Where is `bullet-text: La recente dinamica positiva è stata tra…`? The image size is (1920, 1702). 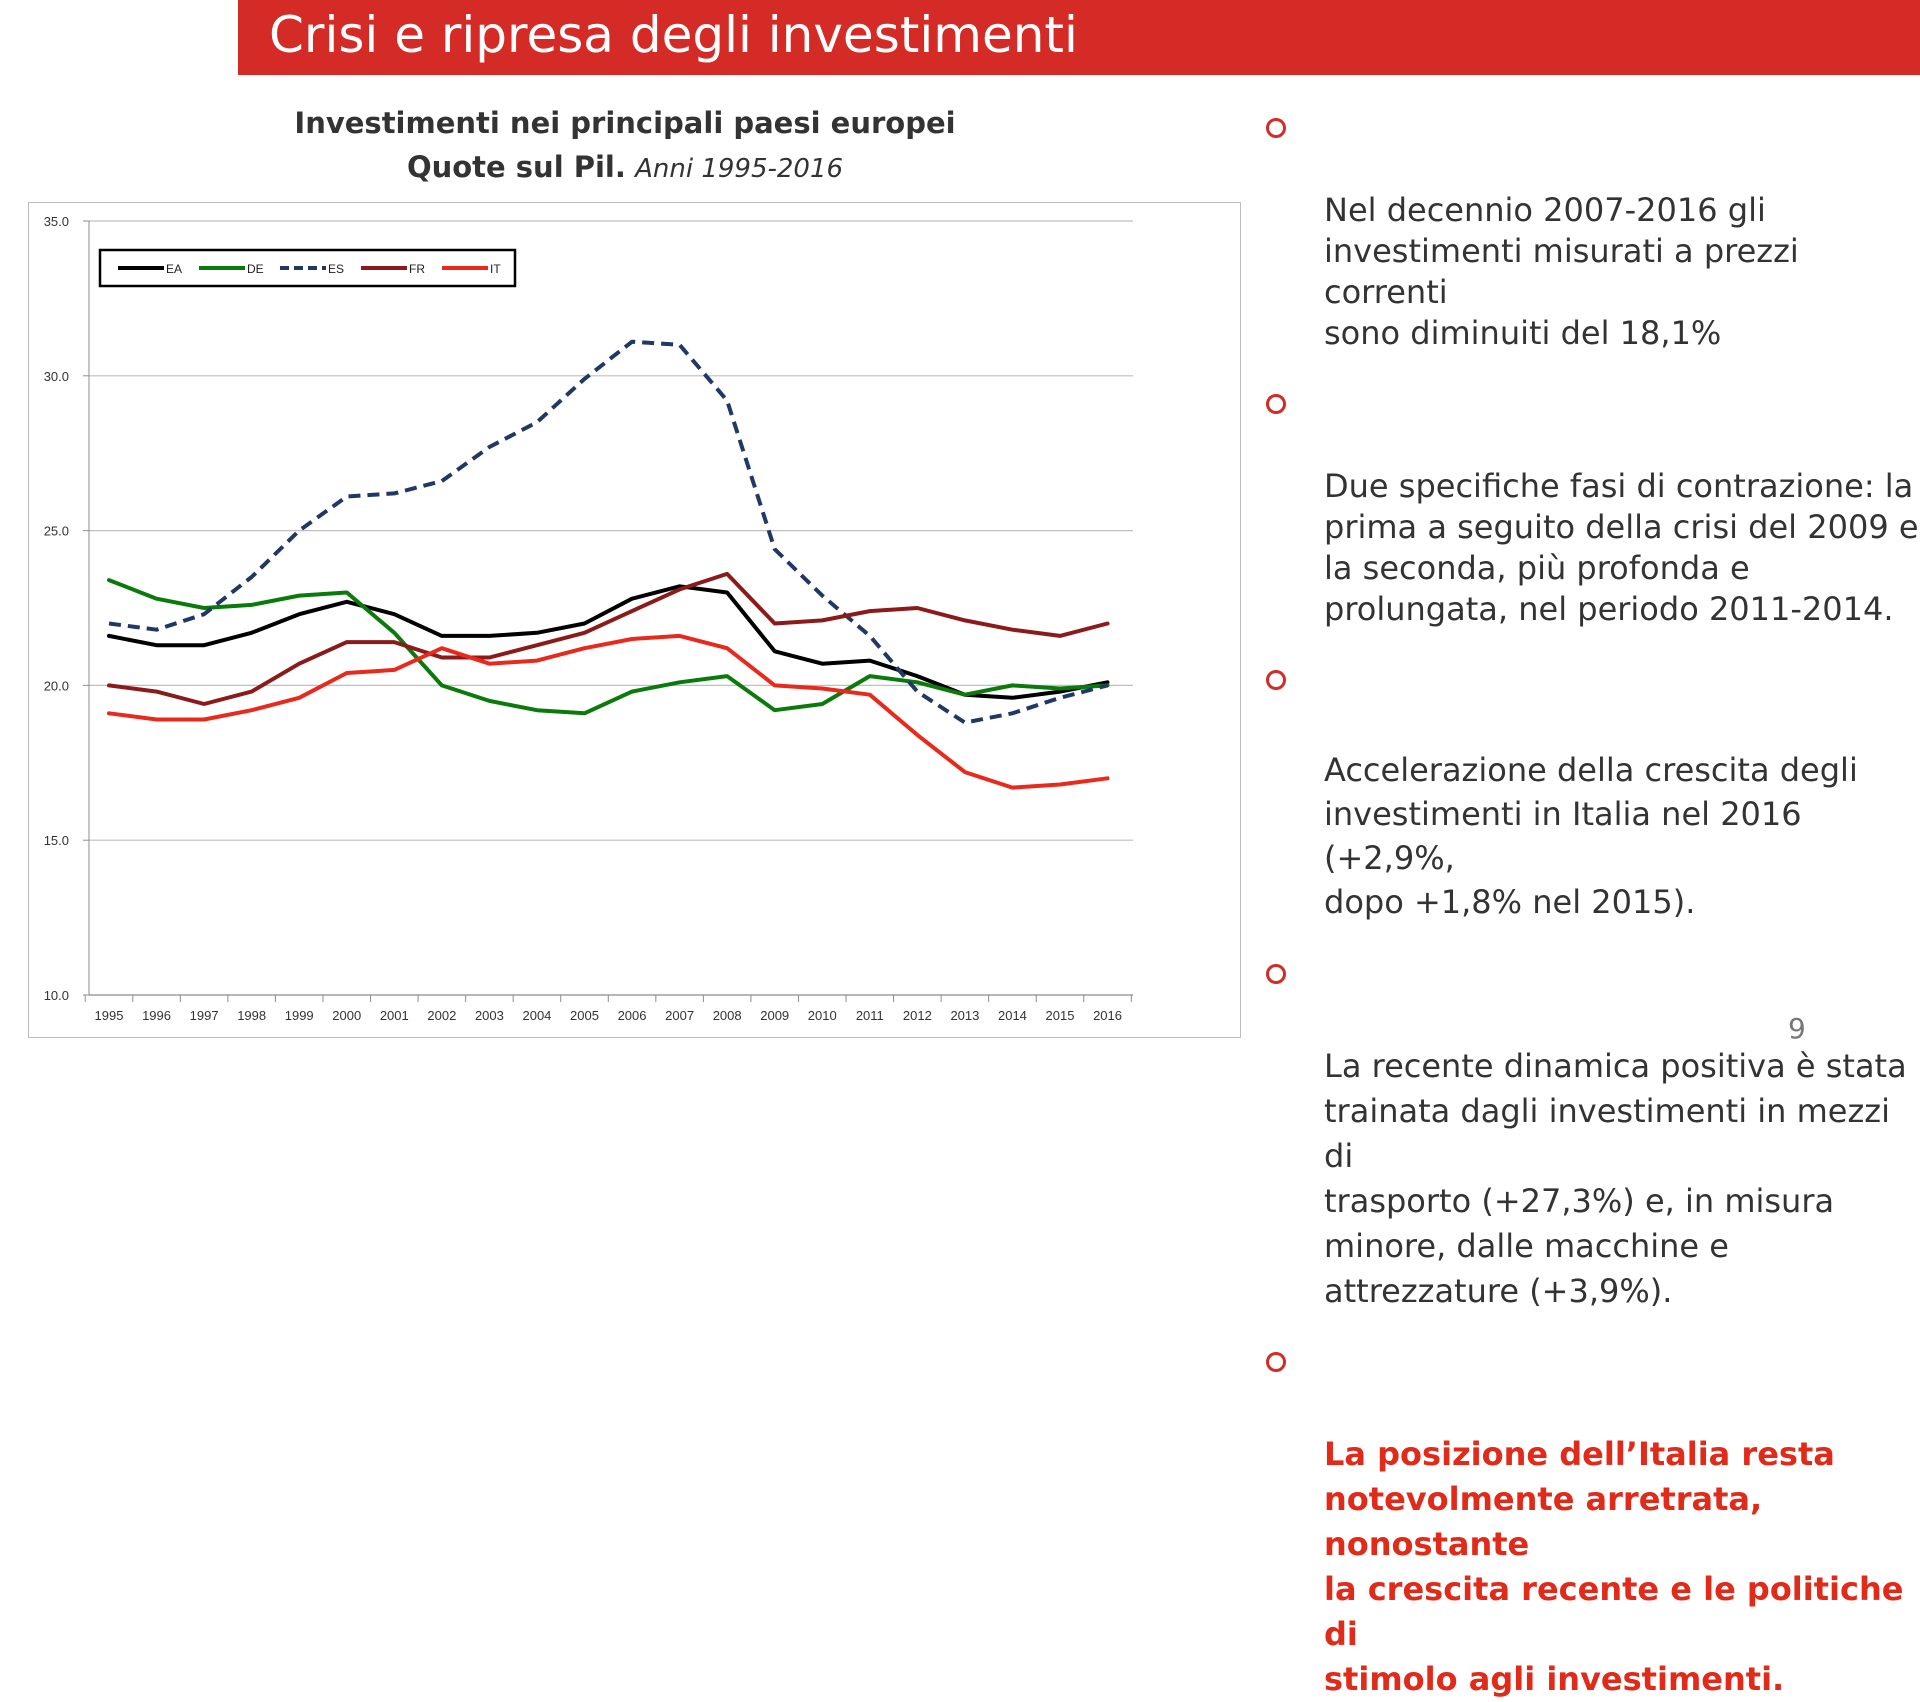
bullet-text: La recente dinamica positiva è stata tra… is located at coordinates (1615, 1178).